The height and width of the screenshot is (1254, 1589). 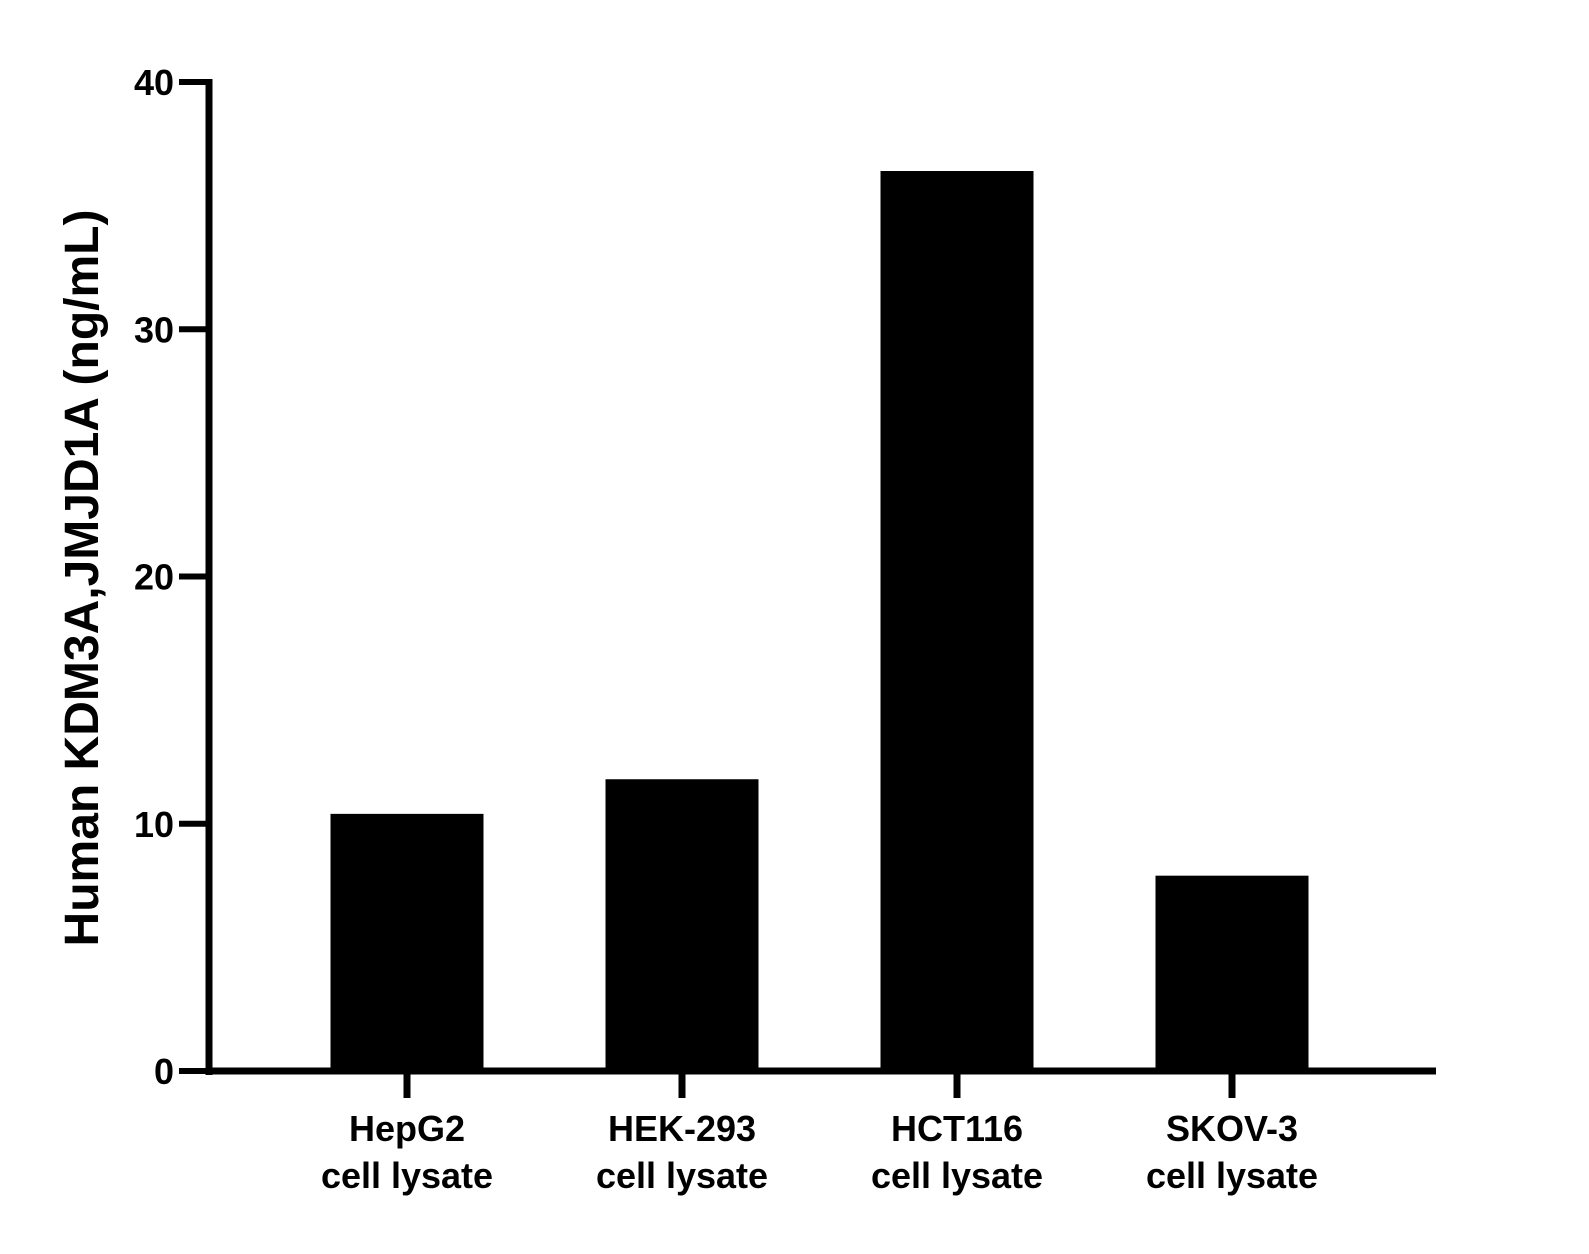 I want to click on x-tick-label: HepG2, so click(x=407, y=1128).